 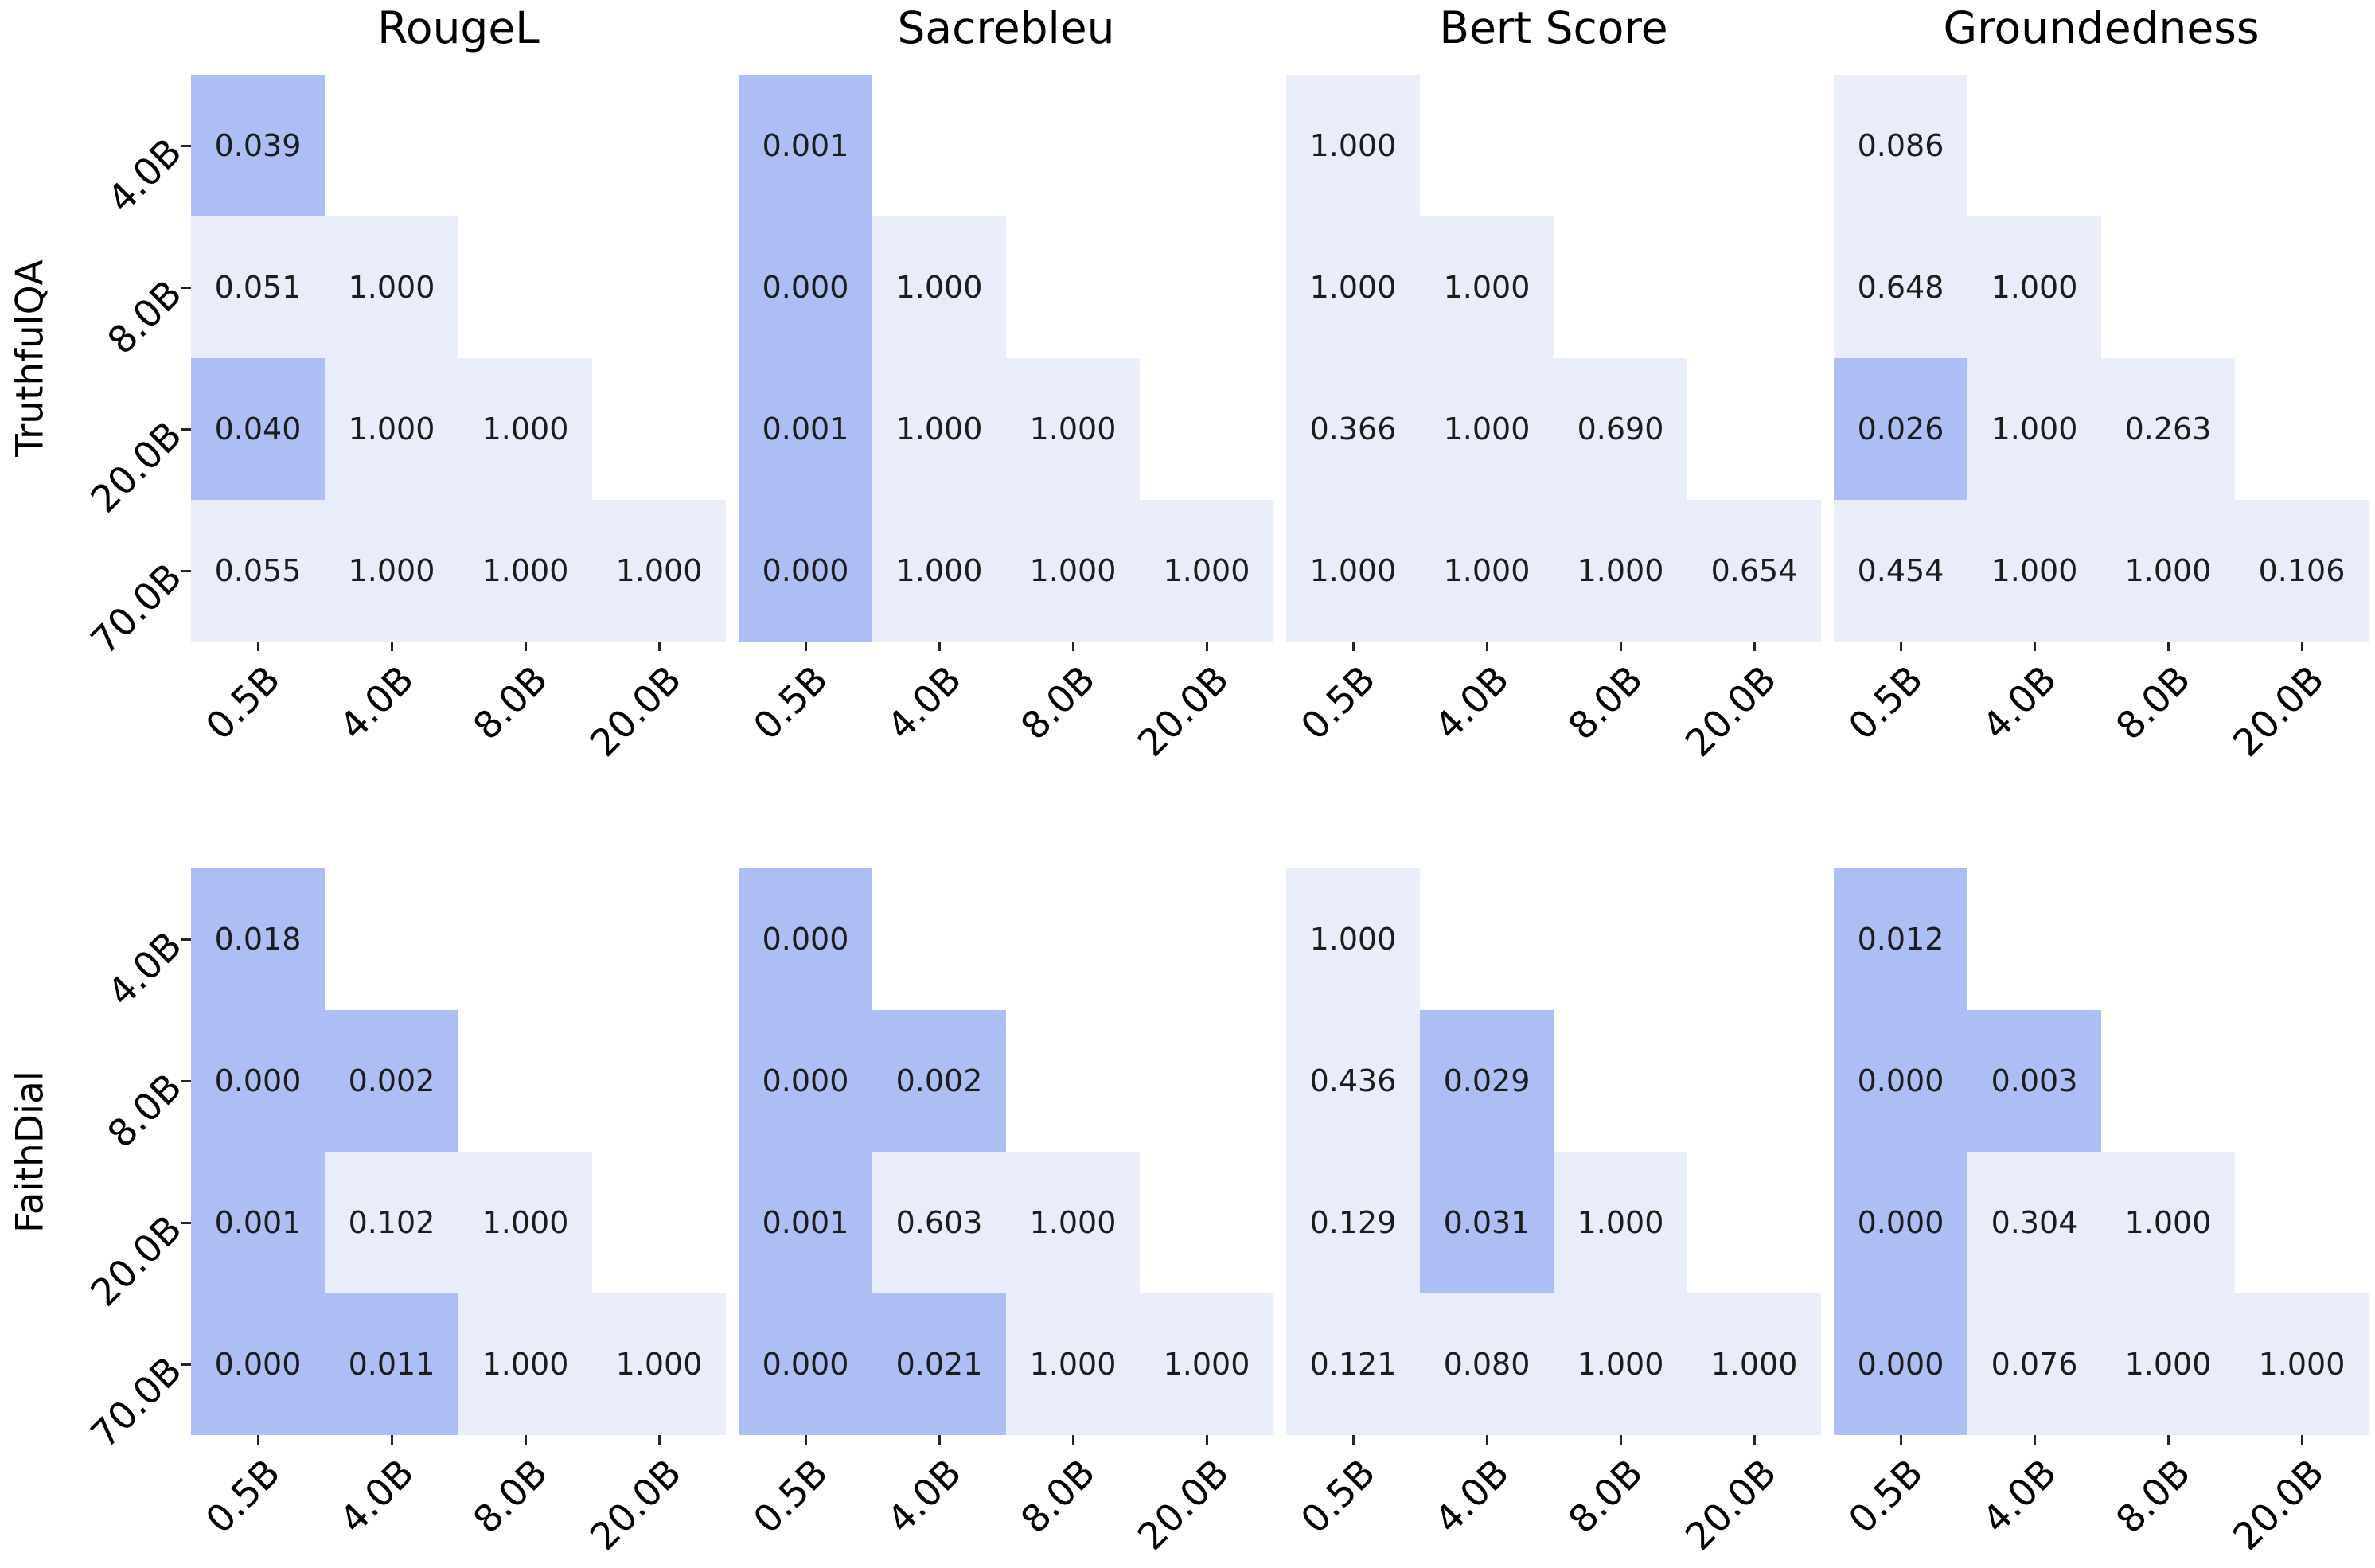 I want to click on cell-value: 0.002, so click(x=939, y=1080).